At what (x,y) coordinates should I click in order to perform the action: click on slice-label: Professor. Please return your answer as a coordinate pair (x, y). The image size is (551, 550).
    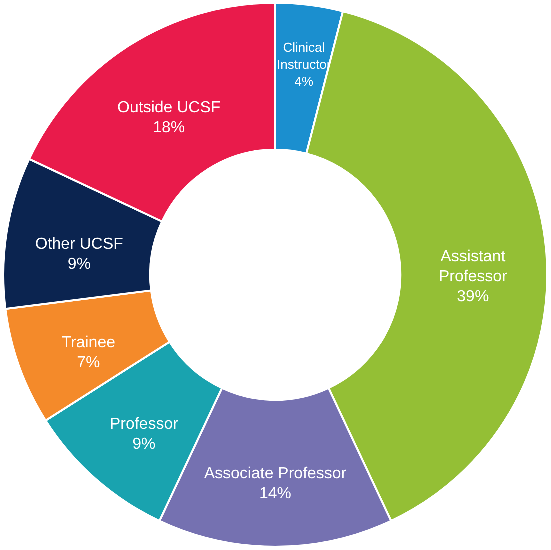
    Looking at the image, I should click on (145, 424).